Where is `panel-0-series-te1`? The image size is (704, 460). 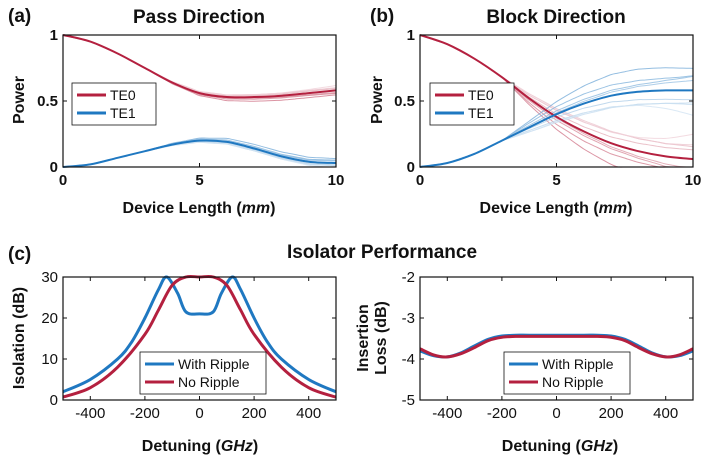 panel-0-series-te1 is located at coordinates (199, 153).